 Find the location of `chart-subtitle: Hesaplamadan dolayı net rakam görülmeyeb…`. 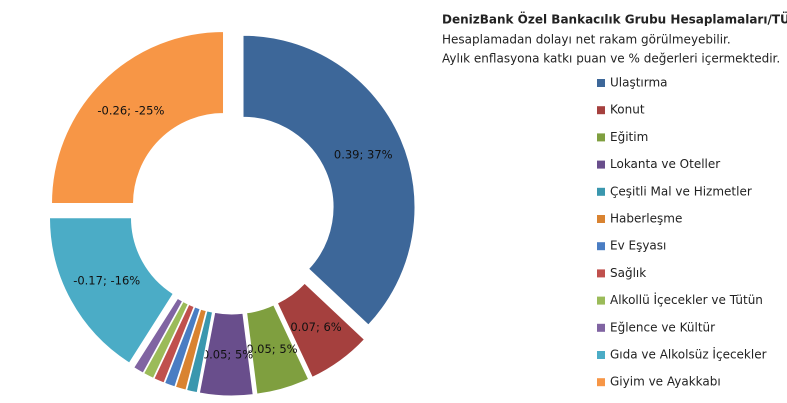

chart-subtitle: Hesaplamadan dolayı net rakam görülmeyeb… is located at coordinates (586, 40).